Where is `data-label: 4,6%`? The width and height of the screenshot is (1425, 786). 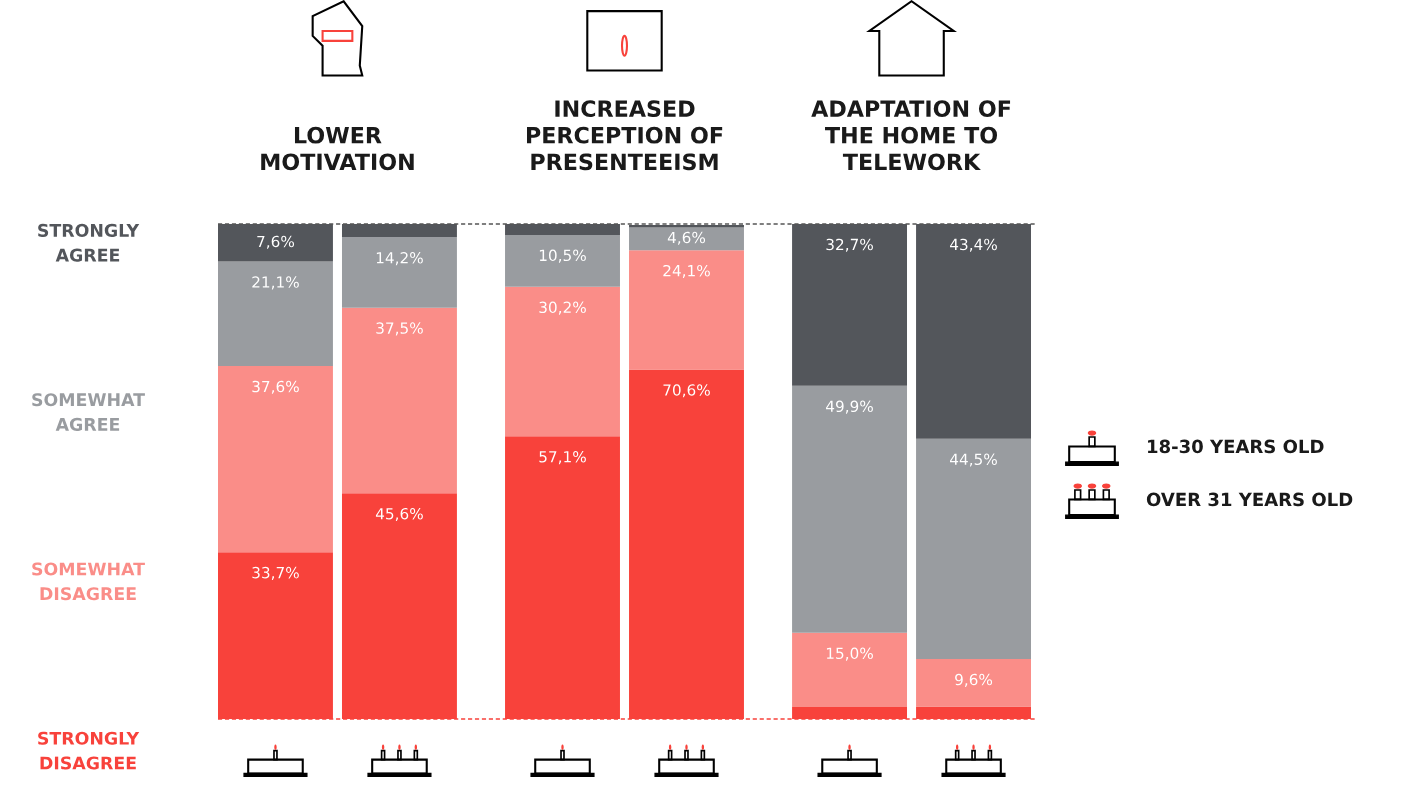
data-label: 4,6% is located at coordinates (686, 238).